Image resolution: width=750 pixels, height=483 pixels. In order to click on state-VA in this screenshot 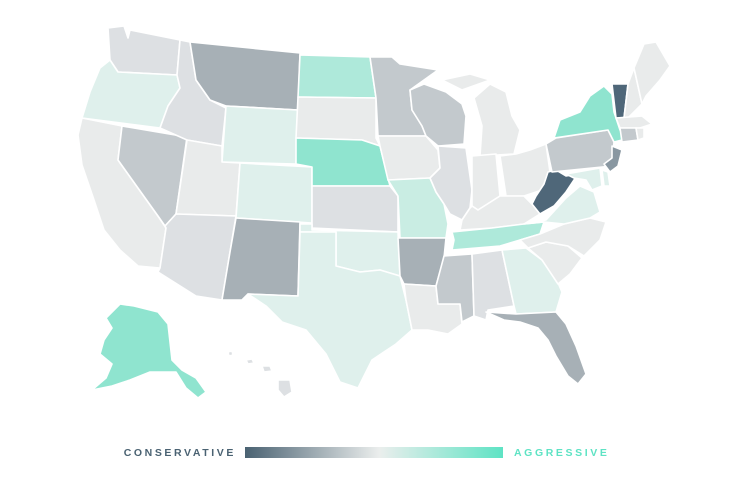, I will do `click(562, 205)`.